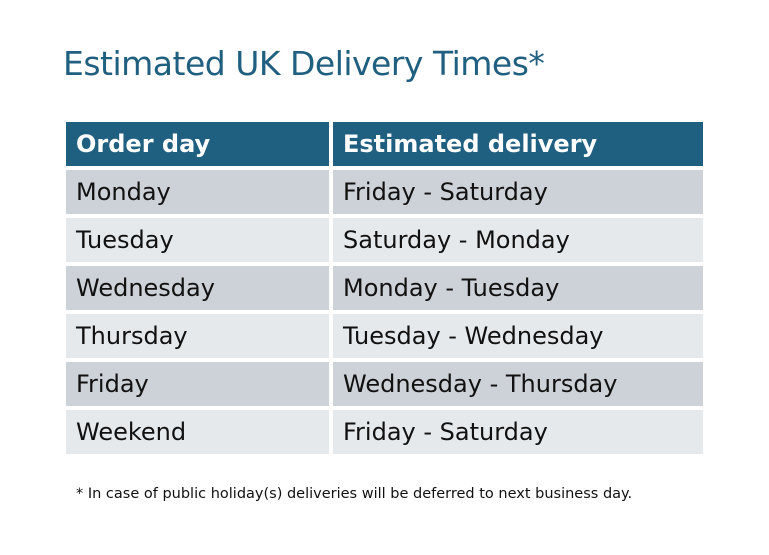  I want to click on table-header: Order day Estimated delivery, so click(384, 144).